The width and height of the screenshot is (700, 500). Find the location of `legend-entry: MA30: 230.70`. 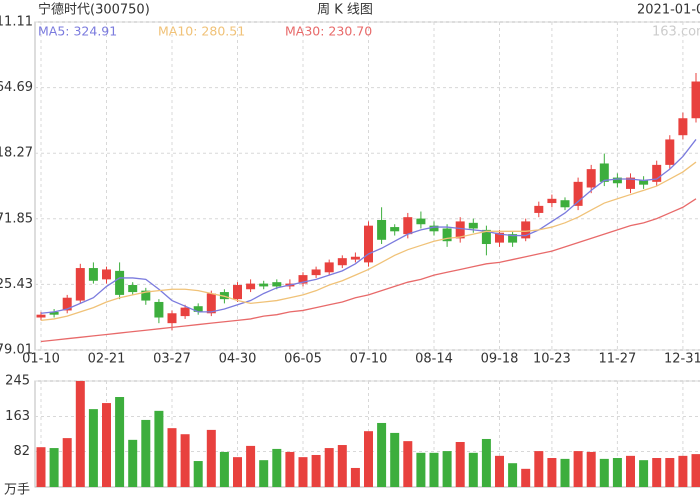

legend-entry: MA30: 230.70 is located at coordinates (328, 31).